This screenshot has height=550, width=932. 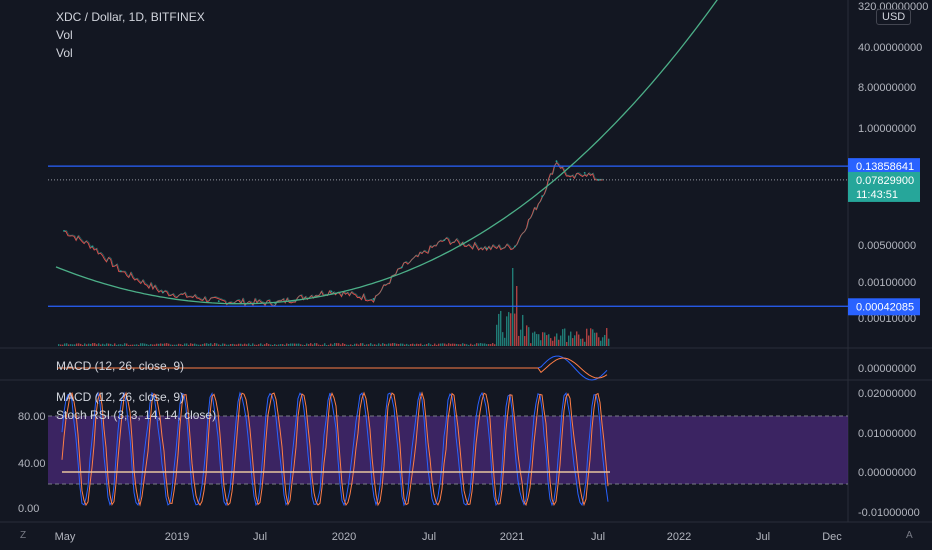 I want to click on auto-scale-button: A, so click(x=909, y=535).